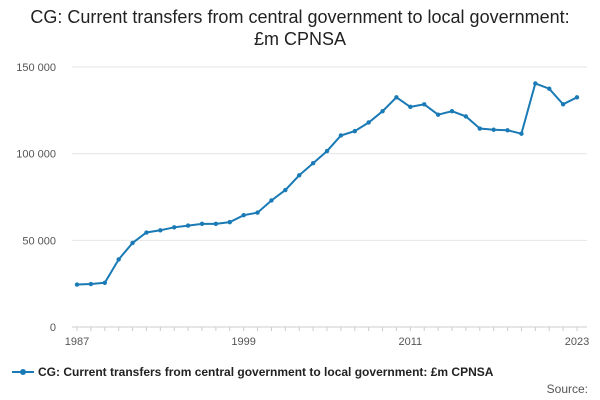 This screenshot has width=600, height=400. I want to click on y-tick-label: 150 000, so click(36, 68).